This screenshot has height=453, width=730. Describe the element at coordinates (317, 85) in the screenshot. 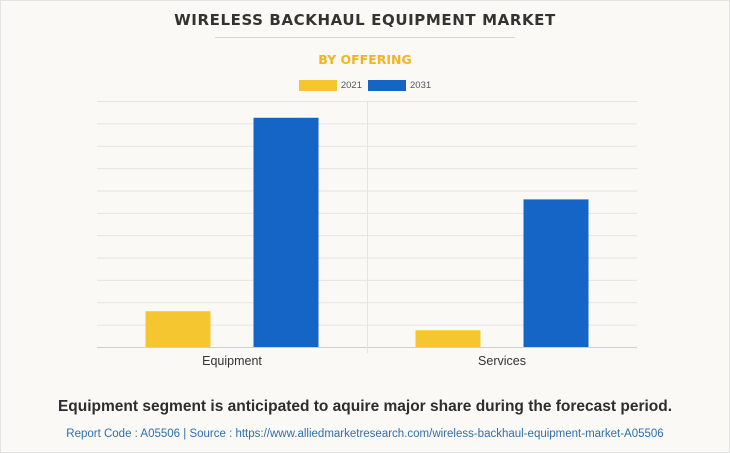

I see `legend-swatch-2021` at that location.